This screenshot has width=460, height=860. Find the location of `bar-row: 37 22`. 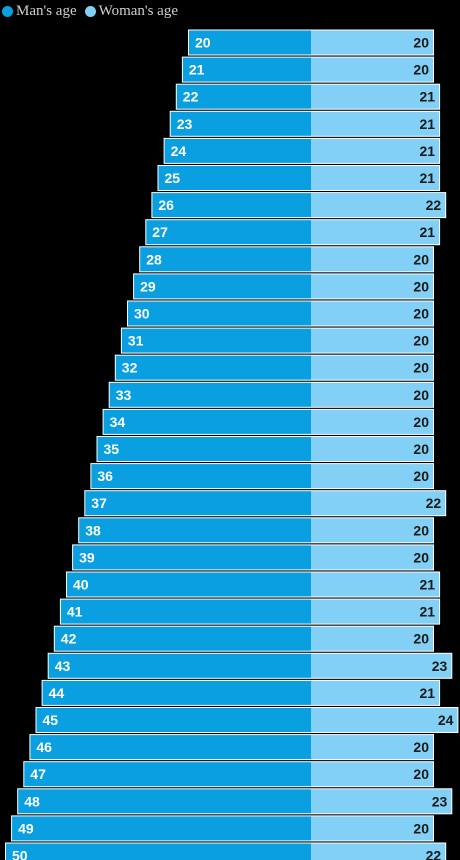

bar-row: 37 22 is located at coordinates (265, 503).